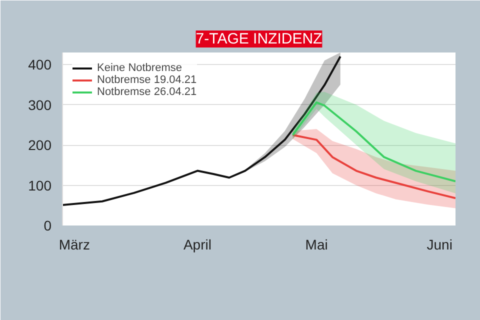  Describe the element at coordinates (259, 39) in the screenshot. I see `chart-title: 7-TAGE INZIDENZ` at that location.